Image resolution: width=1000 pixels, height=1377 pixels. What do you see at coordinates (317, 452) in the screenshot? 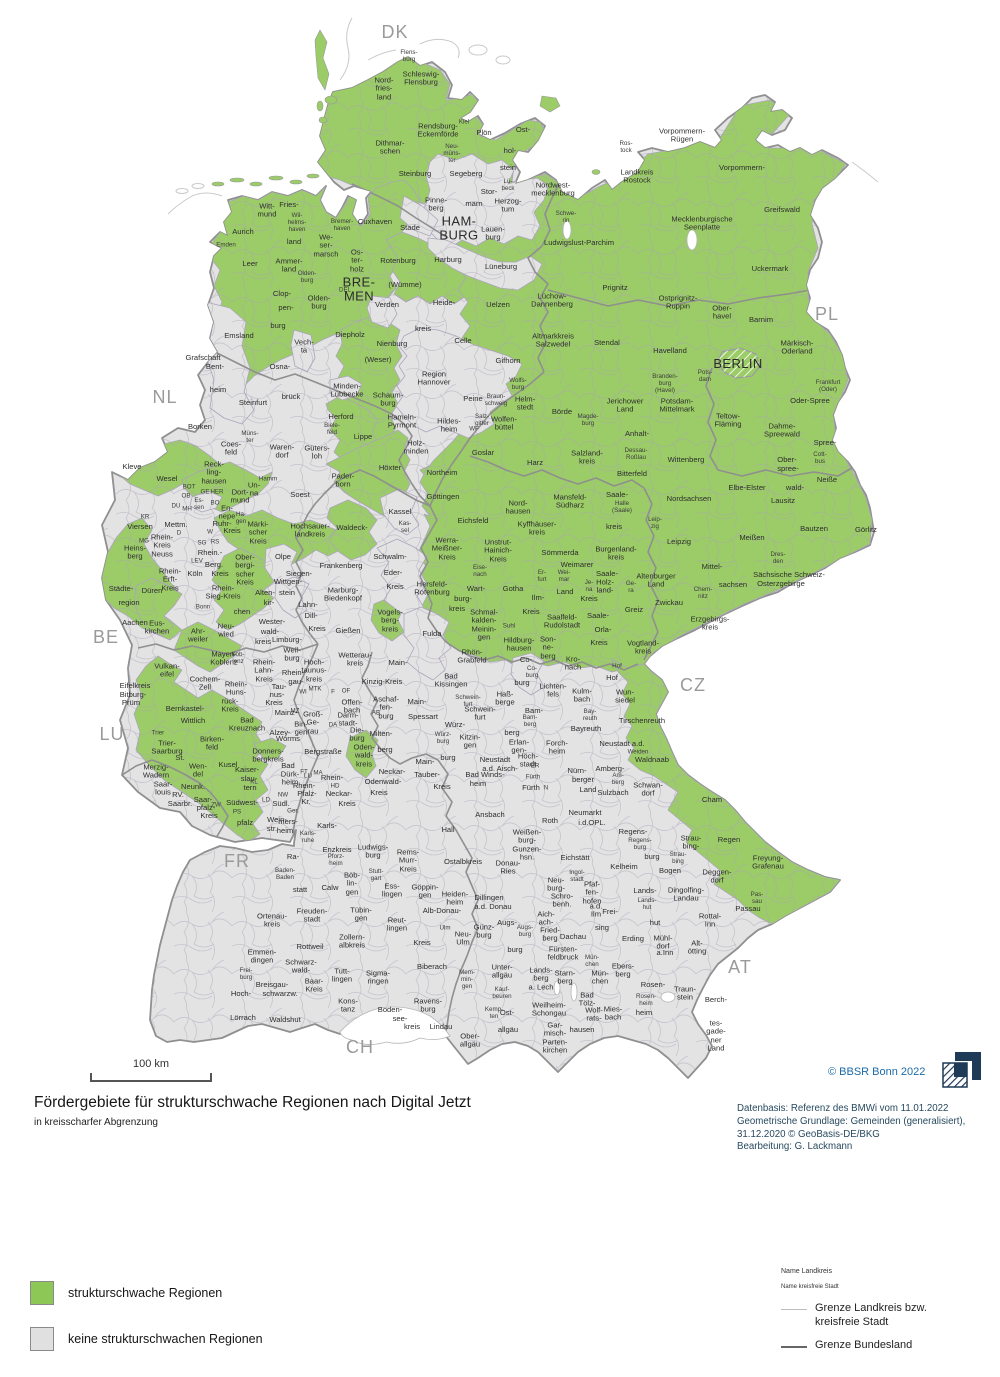
I see `map-label: Güters- loh` at bounding box center [317, 452].